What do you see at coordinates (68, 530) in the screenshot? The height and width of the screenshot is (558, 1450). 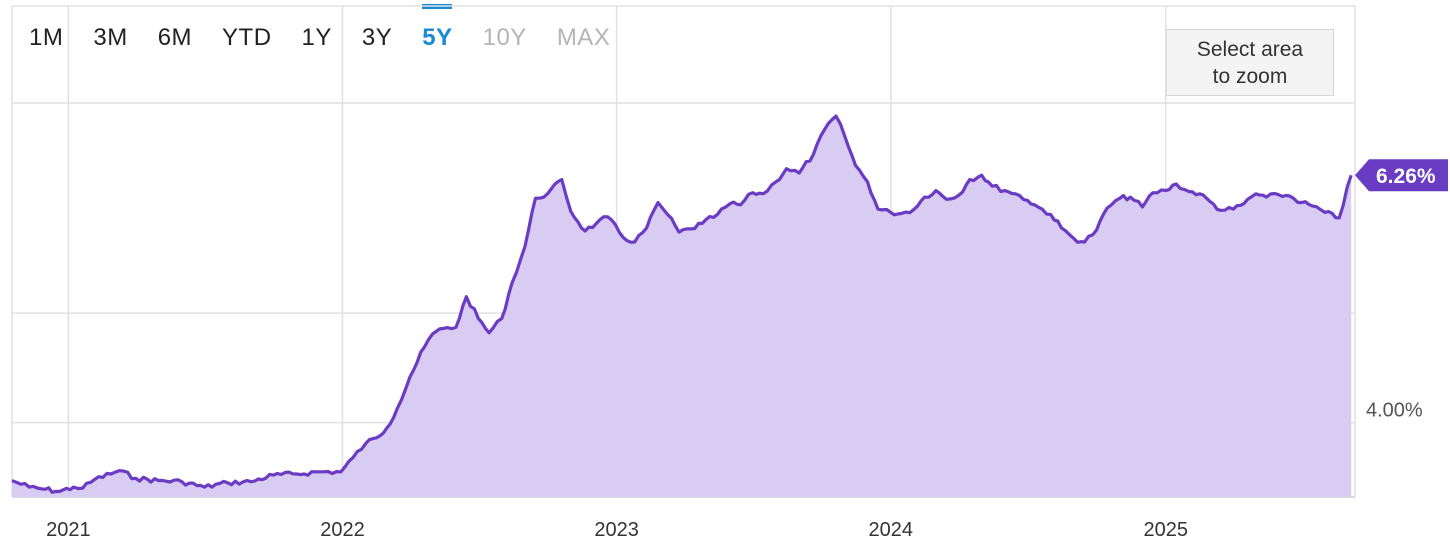 I see `x-tick-label: 2021` at bounding box center [68, 530].